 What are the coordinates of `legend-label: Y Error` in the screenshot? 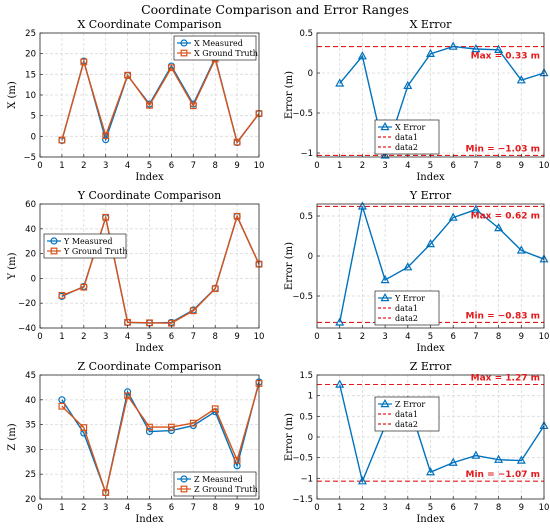 It's located at (409, 298).